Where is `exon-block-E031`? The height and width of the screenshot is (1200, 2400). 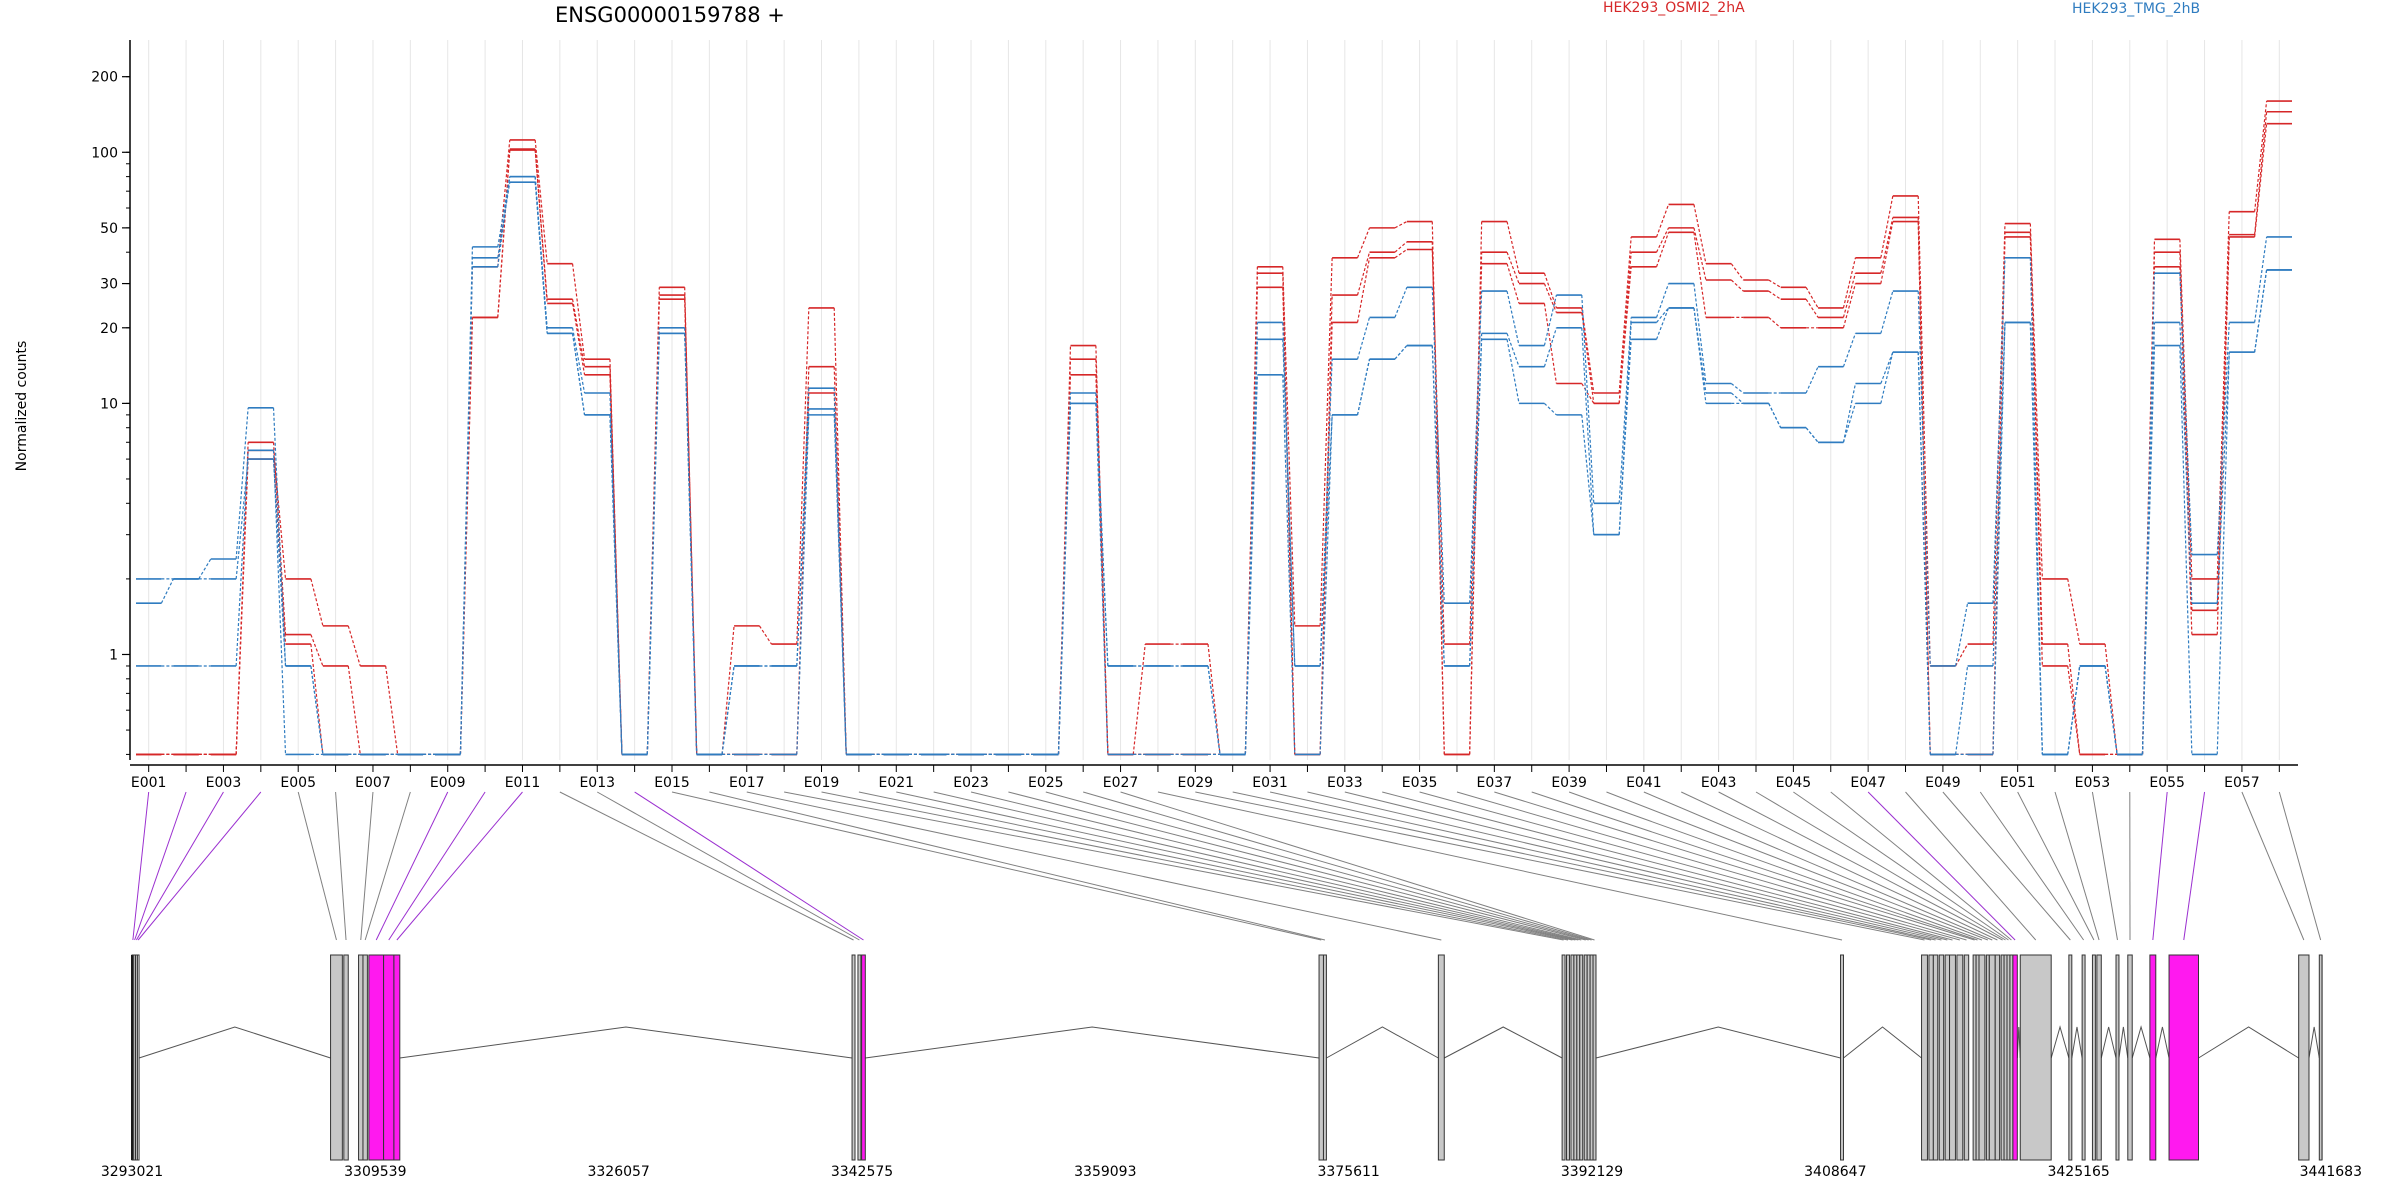 exon-block-E031 is located at coordinates (1935, 1057).